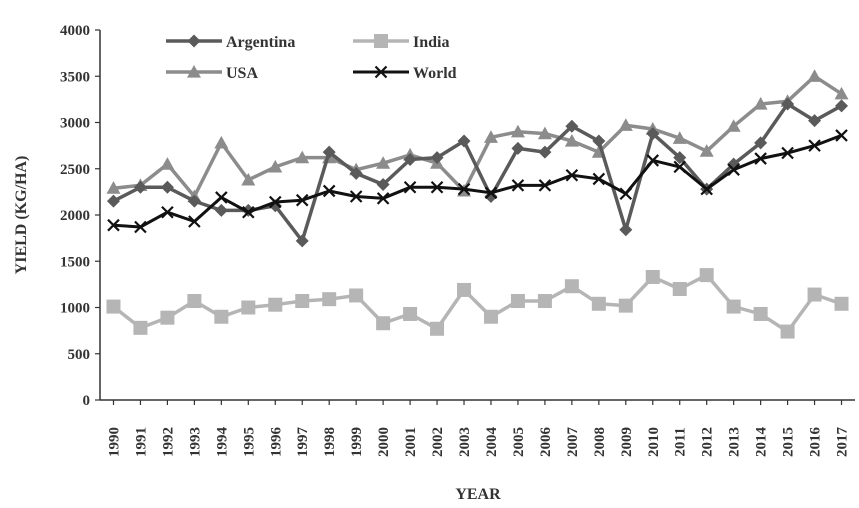  I want to click on legend-label: USA, so click(242, 73).